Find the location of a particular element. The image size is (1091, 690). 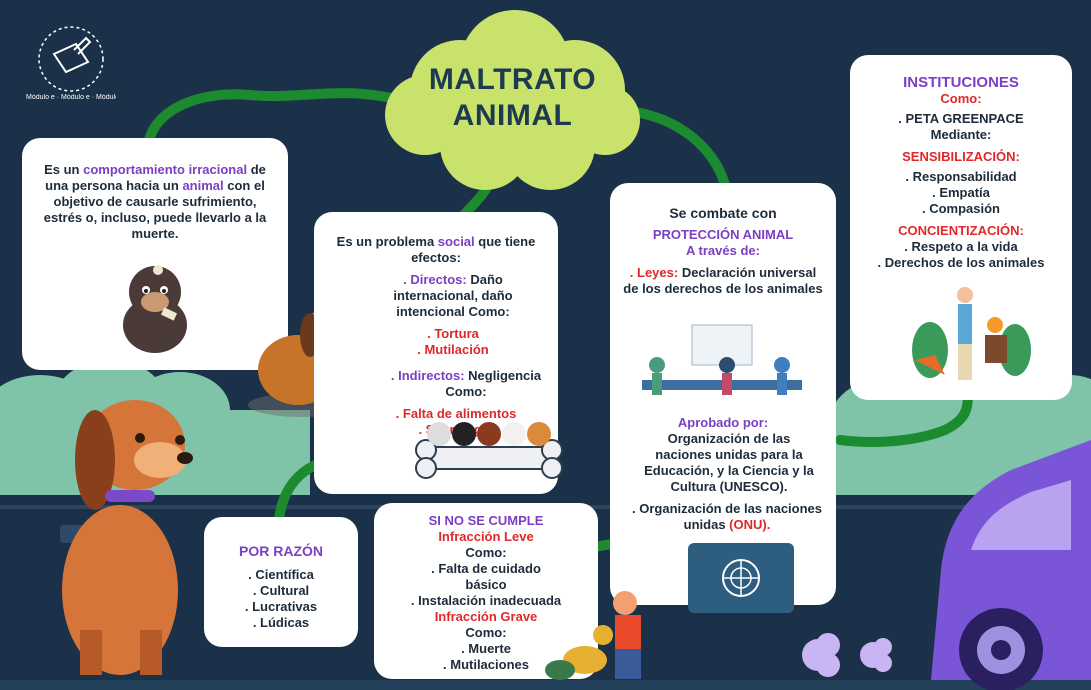

sensibilizacion-list: . Responsabilidad . Empatía . Compasión is located at coordinates (961, 193).